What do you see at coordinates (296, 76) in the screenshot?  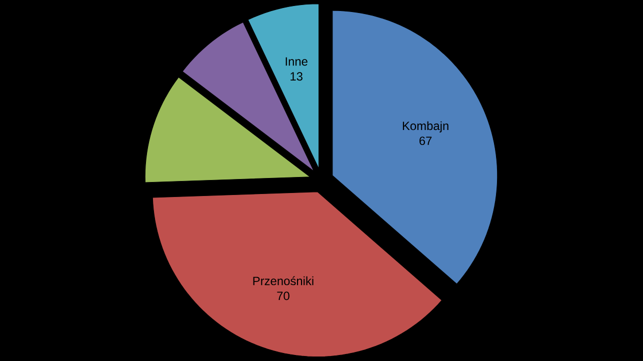 I see `data-label: 13` at bounding box center [296, 76].